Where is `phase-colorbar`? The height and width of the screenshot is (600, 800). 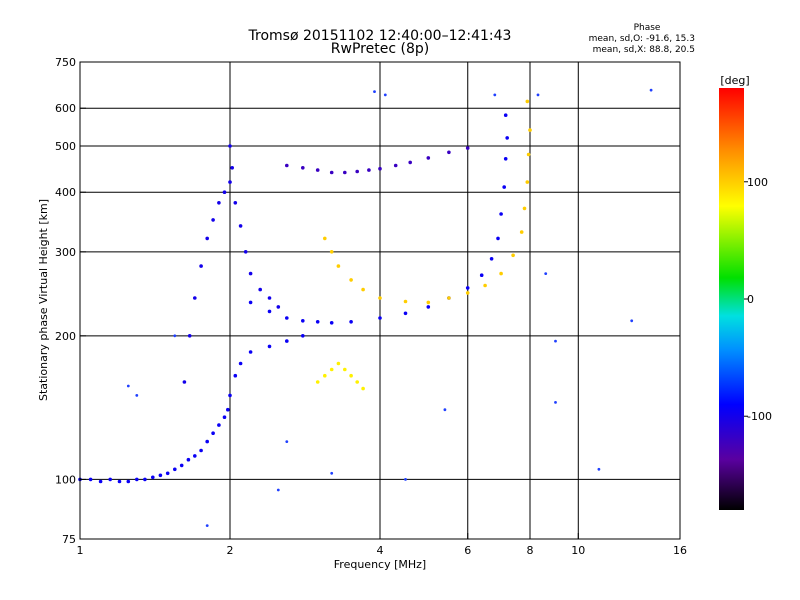 phase-colorbar is located at coordinates (731, 299).